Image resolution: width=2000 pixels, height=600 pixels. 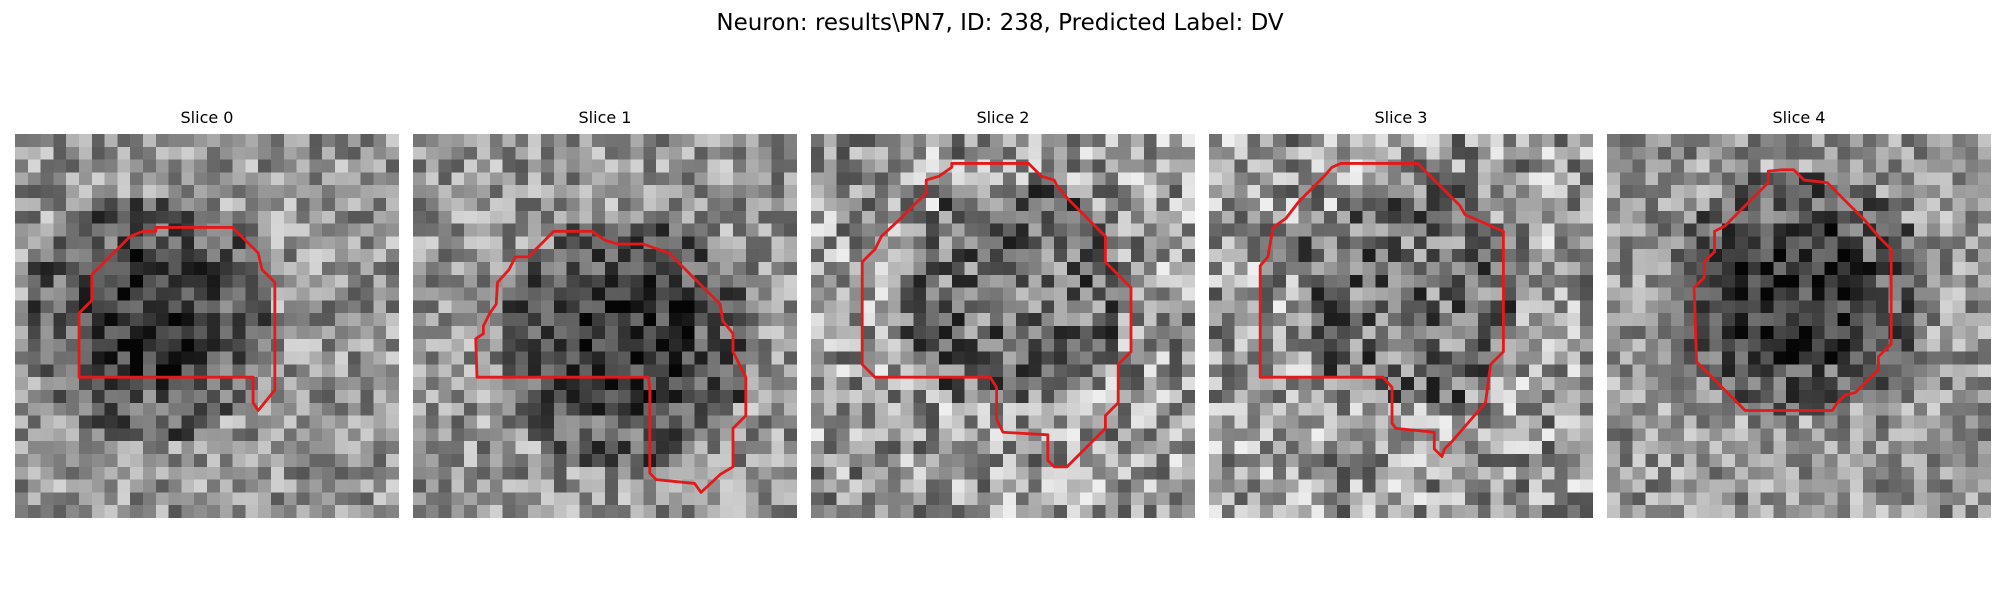 What do you see at coordinates (207, 117) in the screenshot?
I see `slice-title: Slice 0` at bounding box center [207, 117].